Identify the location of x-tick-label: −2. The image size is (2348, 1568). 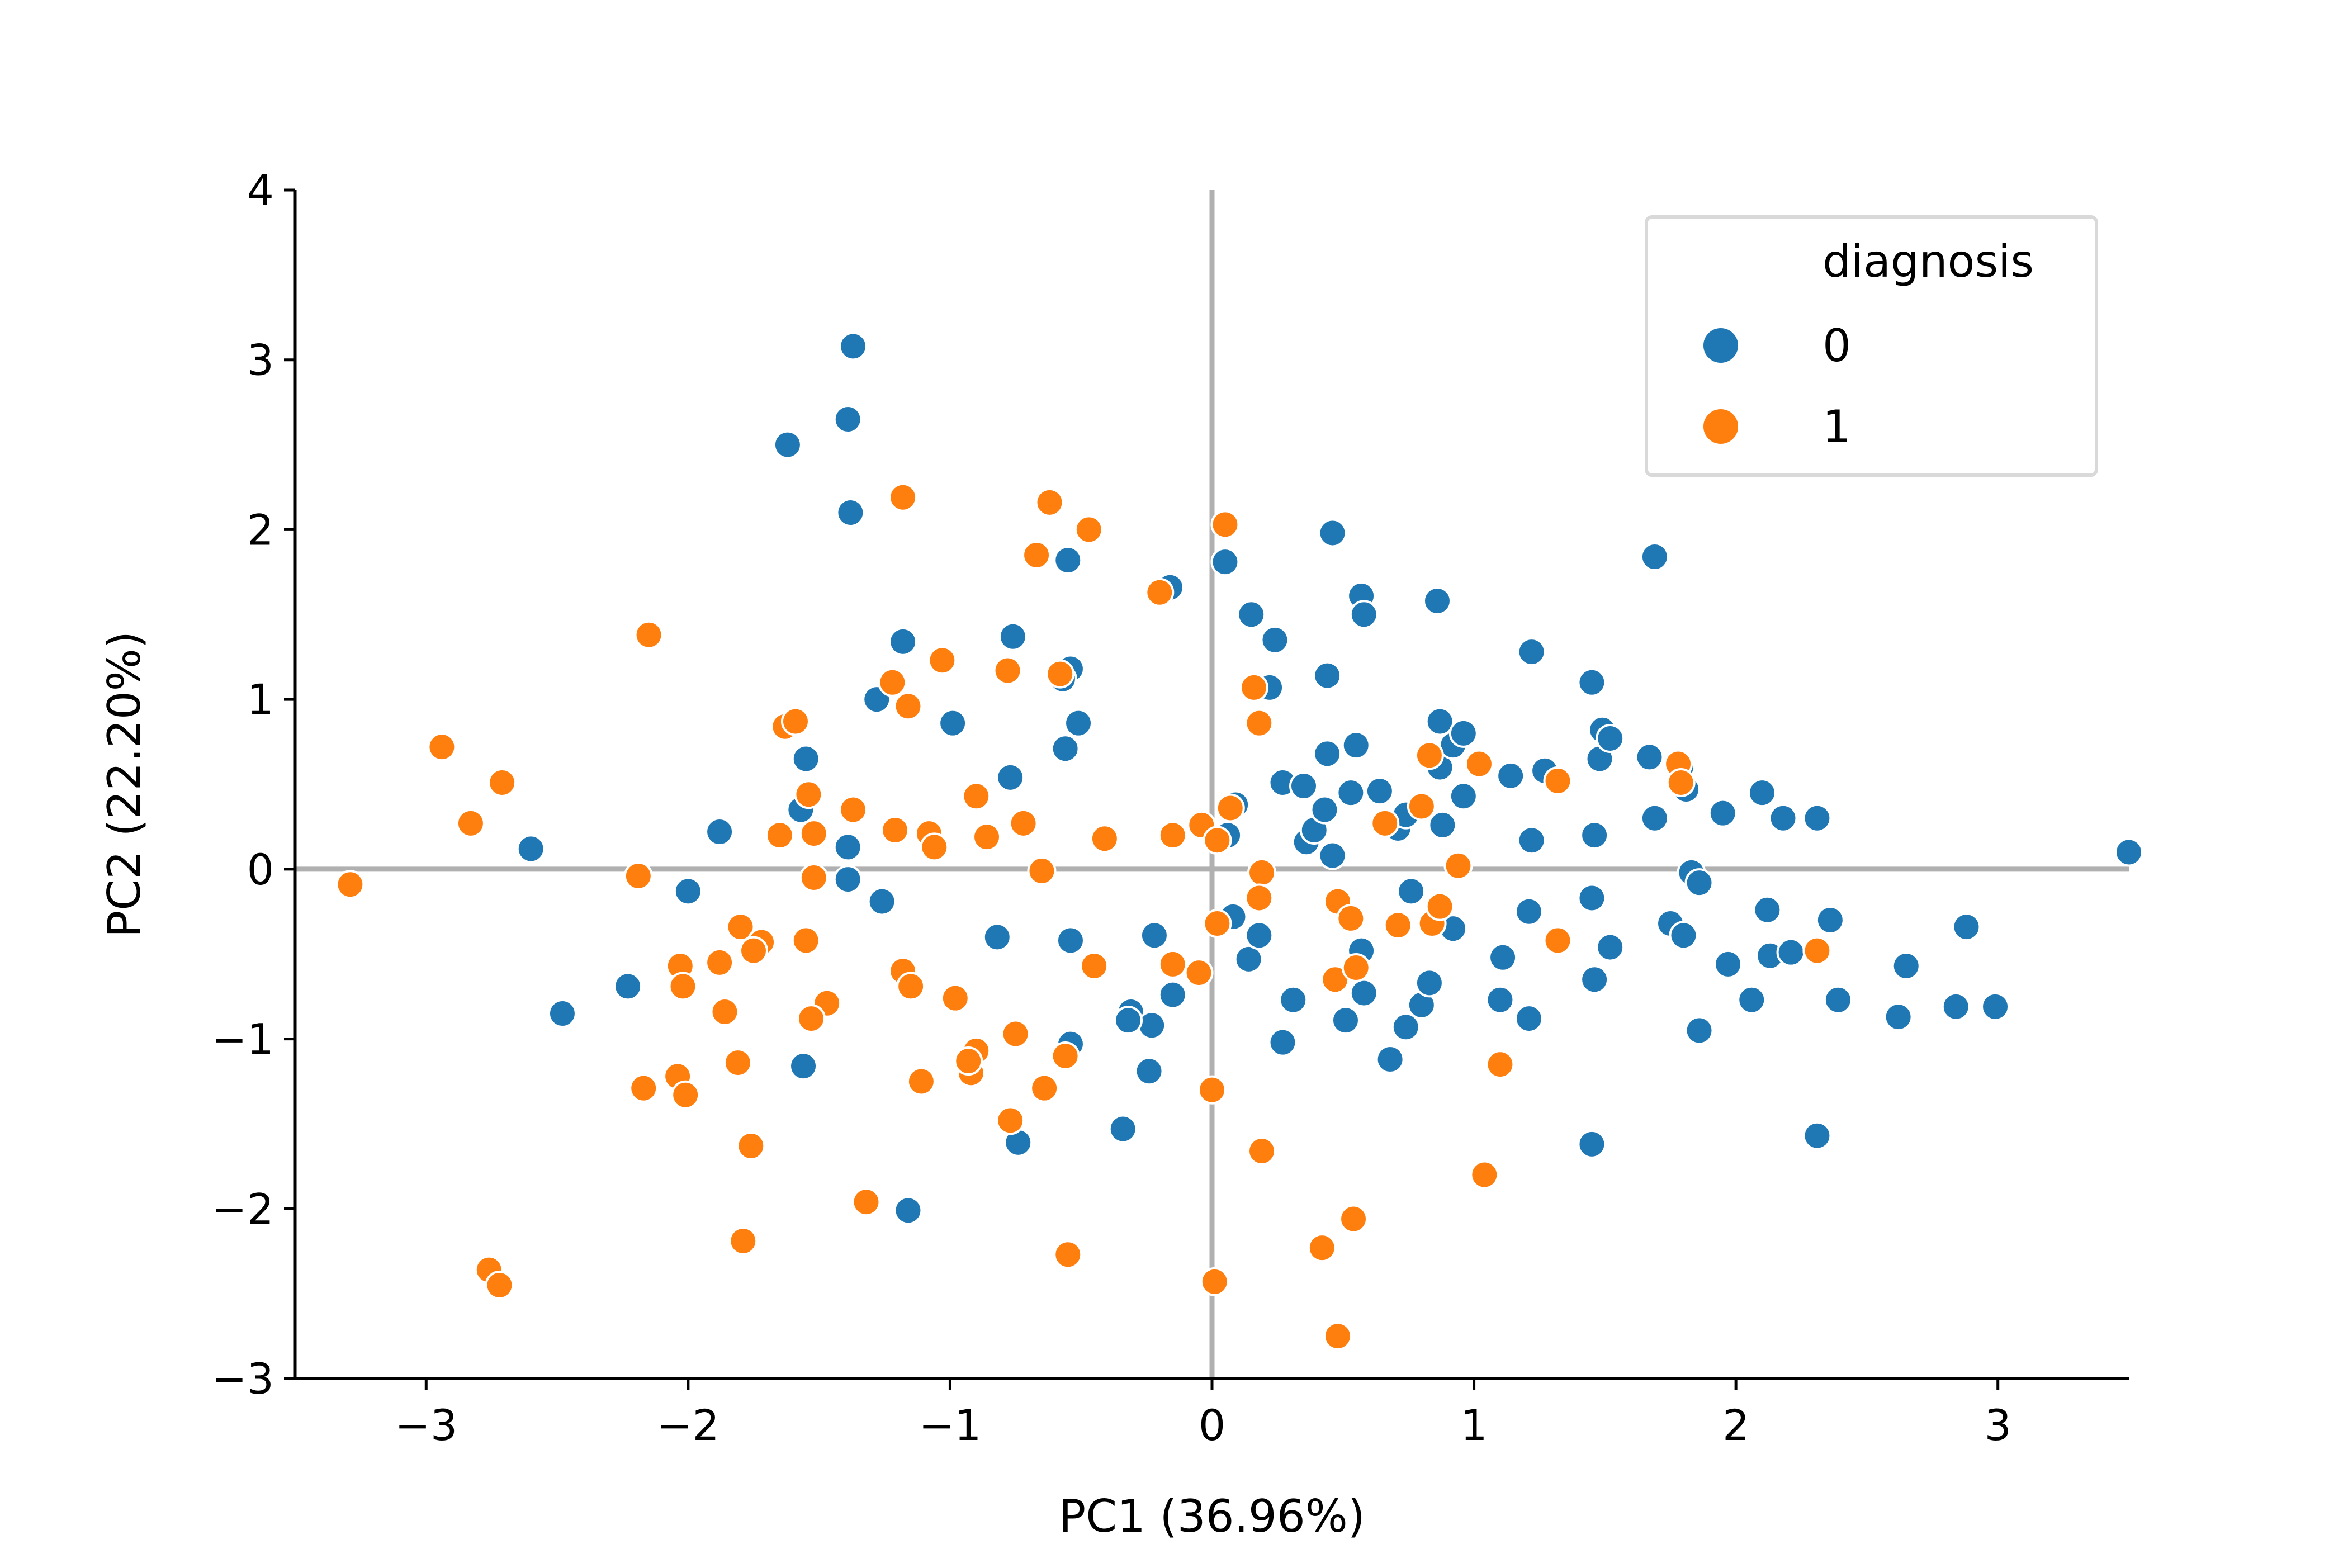
(688, 1425).